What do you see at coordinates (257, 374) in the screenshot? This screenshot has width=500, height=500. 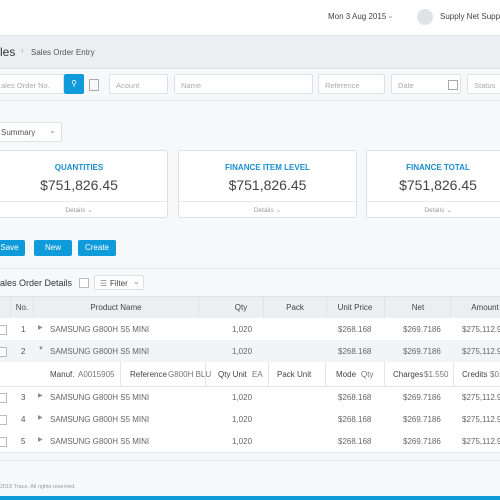 I see `detail-value: EA` at bounding box center [257, 374].